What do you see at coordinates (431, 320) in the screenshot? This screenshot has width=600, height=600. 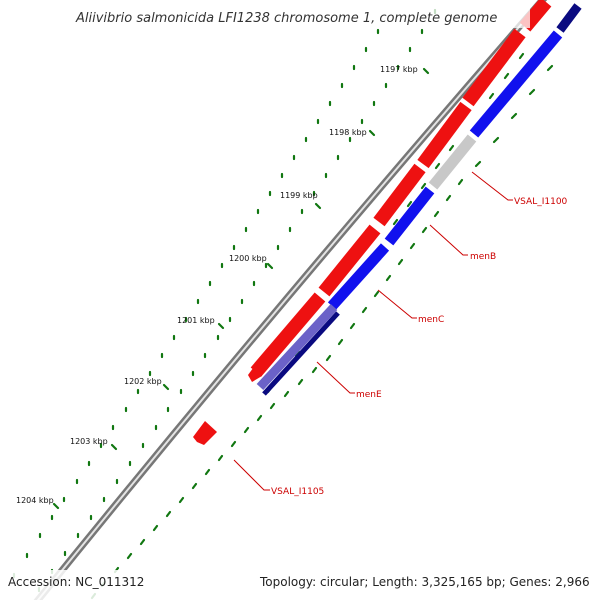 I see `gene-label-menc: menC` at bounding box center [431, 320].